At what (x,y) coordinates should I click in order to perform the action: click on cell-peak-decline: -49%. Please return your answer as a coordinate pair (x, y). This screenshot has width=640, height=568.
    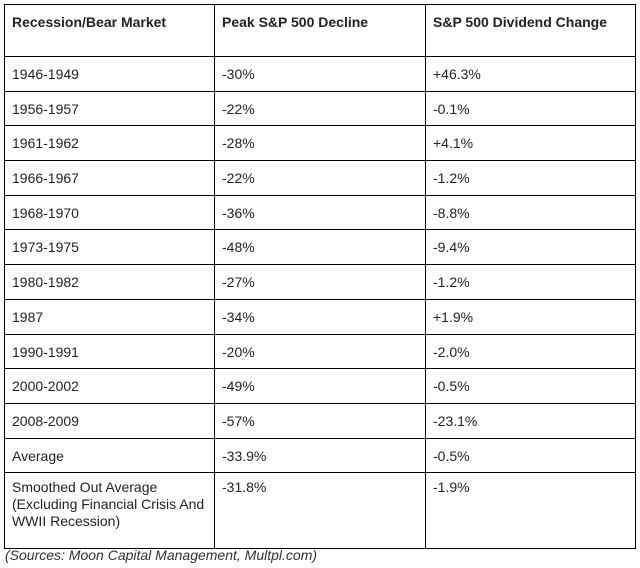
    Looking at the image, I should click on (320, 386).